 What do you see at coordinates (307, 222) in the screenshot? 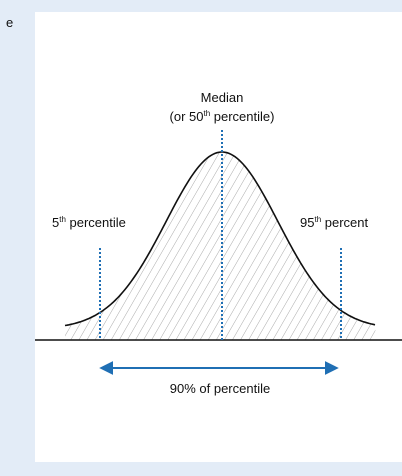
I see `text-part: 95` at bounding box center [307, 222].